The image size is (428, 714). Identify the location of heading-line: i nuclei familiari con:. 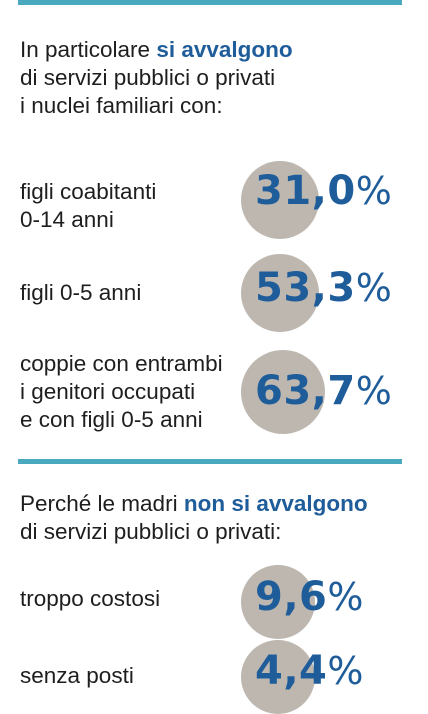
(121, 105).